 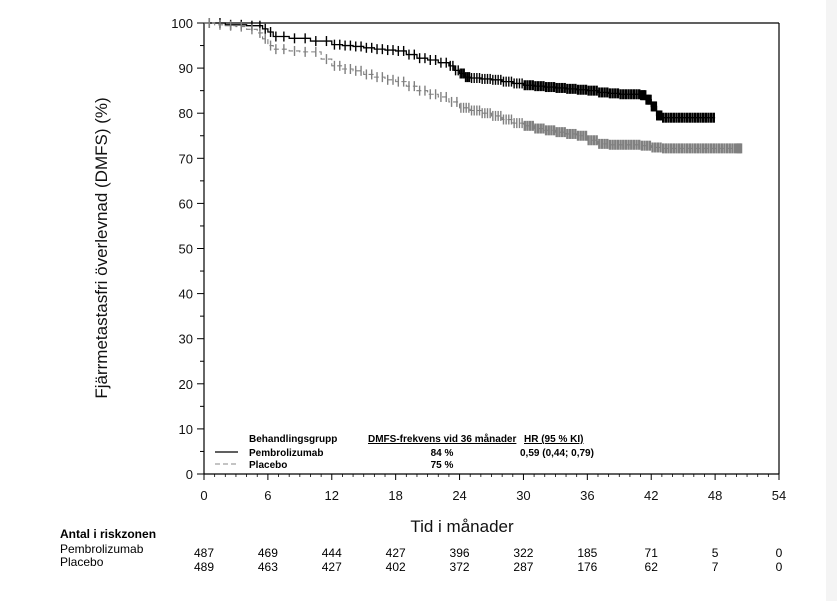 I want to click on legend-group-placebo: Placebo, so click(x=268, y=465).